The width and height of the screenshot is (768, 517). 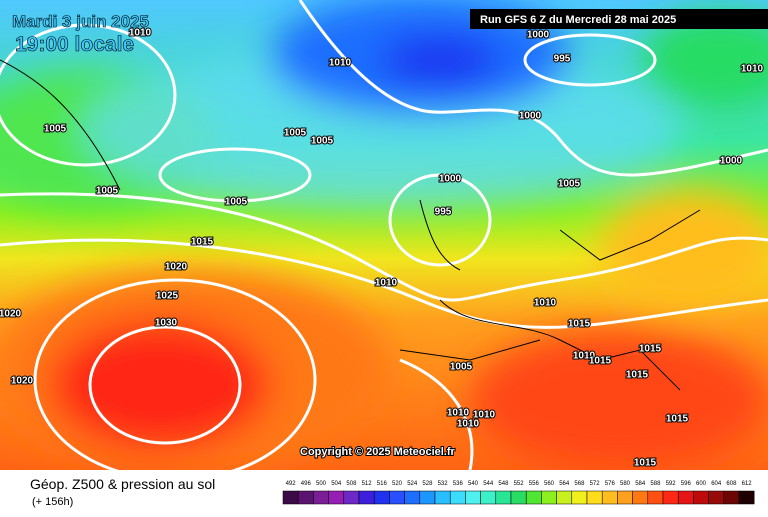 I want to click on legend-value: 532, so click(x=443, y=484).